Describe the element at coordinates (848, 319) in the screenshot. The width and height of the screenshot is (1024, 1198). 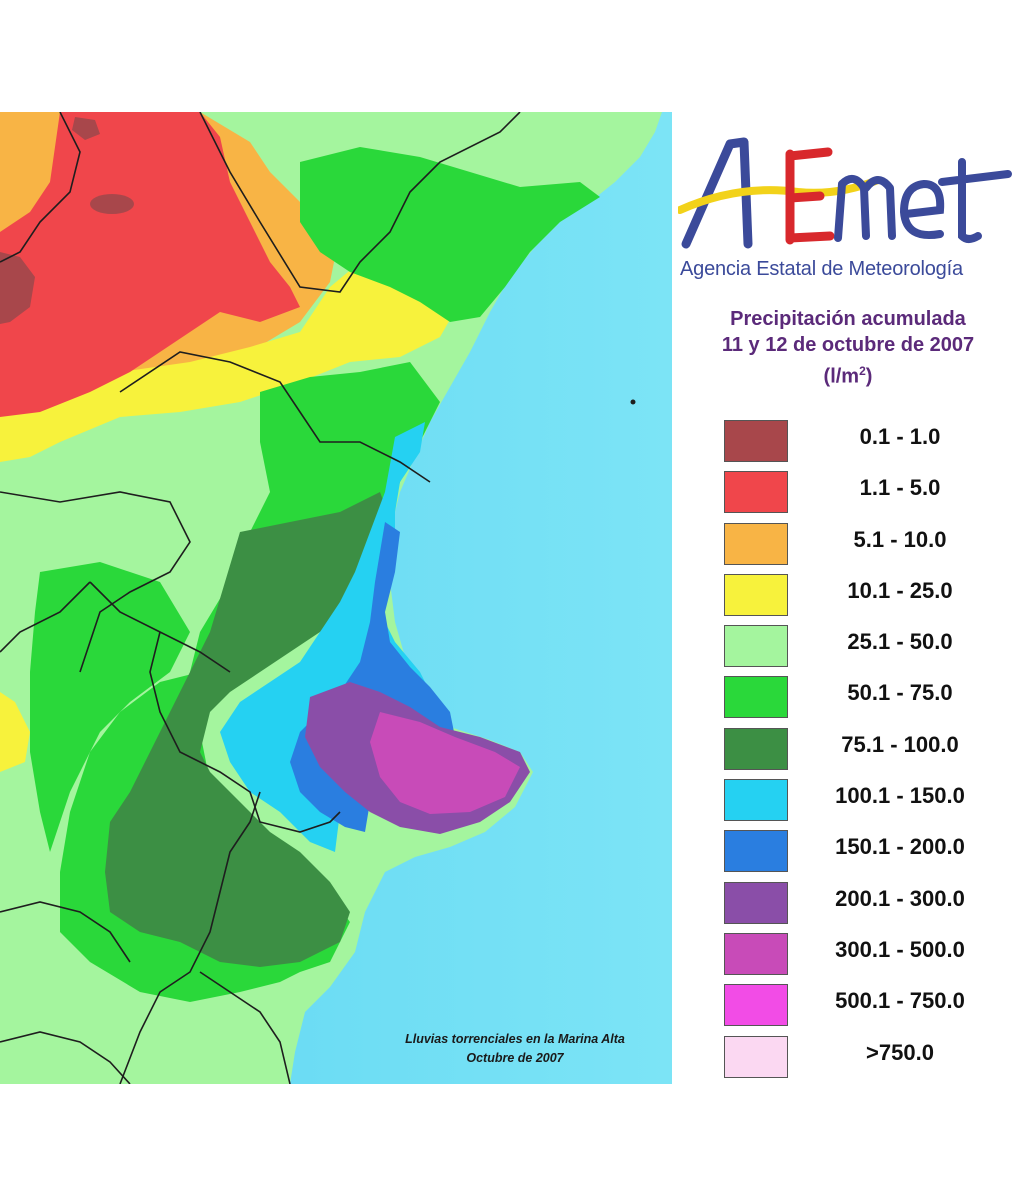
I see `title-line-1: Precipitación acumulada` at that location.